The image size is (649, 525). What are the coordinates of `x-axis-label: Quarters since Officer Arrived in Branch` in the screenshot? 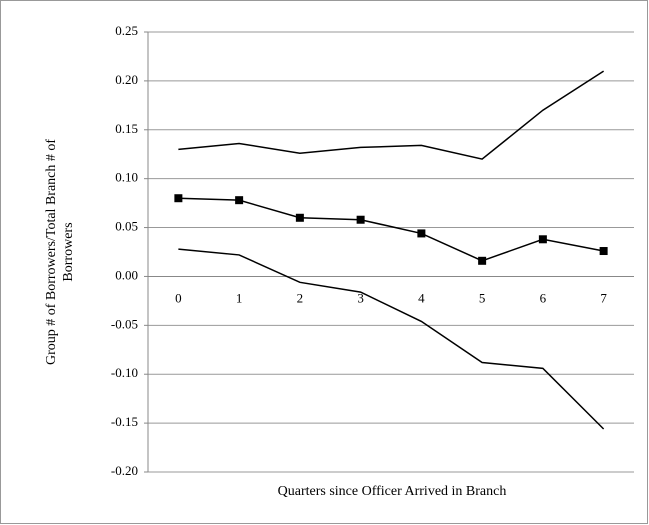 It's located at (392, 491).